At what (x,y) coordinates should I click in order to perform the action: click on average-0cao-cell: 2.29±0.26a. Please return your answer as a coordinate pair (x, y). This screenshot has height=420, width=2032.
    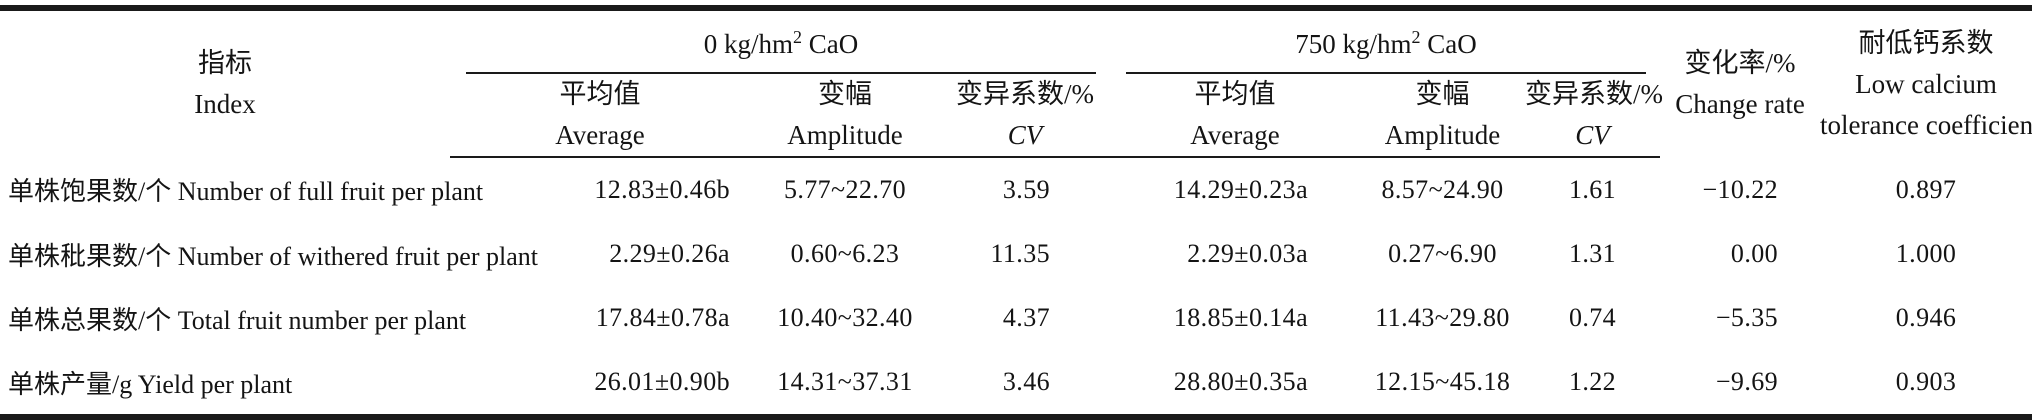
    Looking at the image, I should click on (669, 253).